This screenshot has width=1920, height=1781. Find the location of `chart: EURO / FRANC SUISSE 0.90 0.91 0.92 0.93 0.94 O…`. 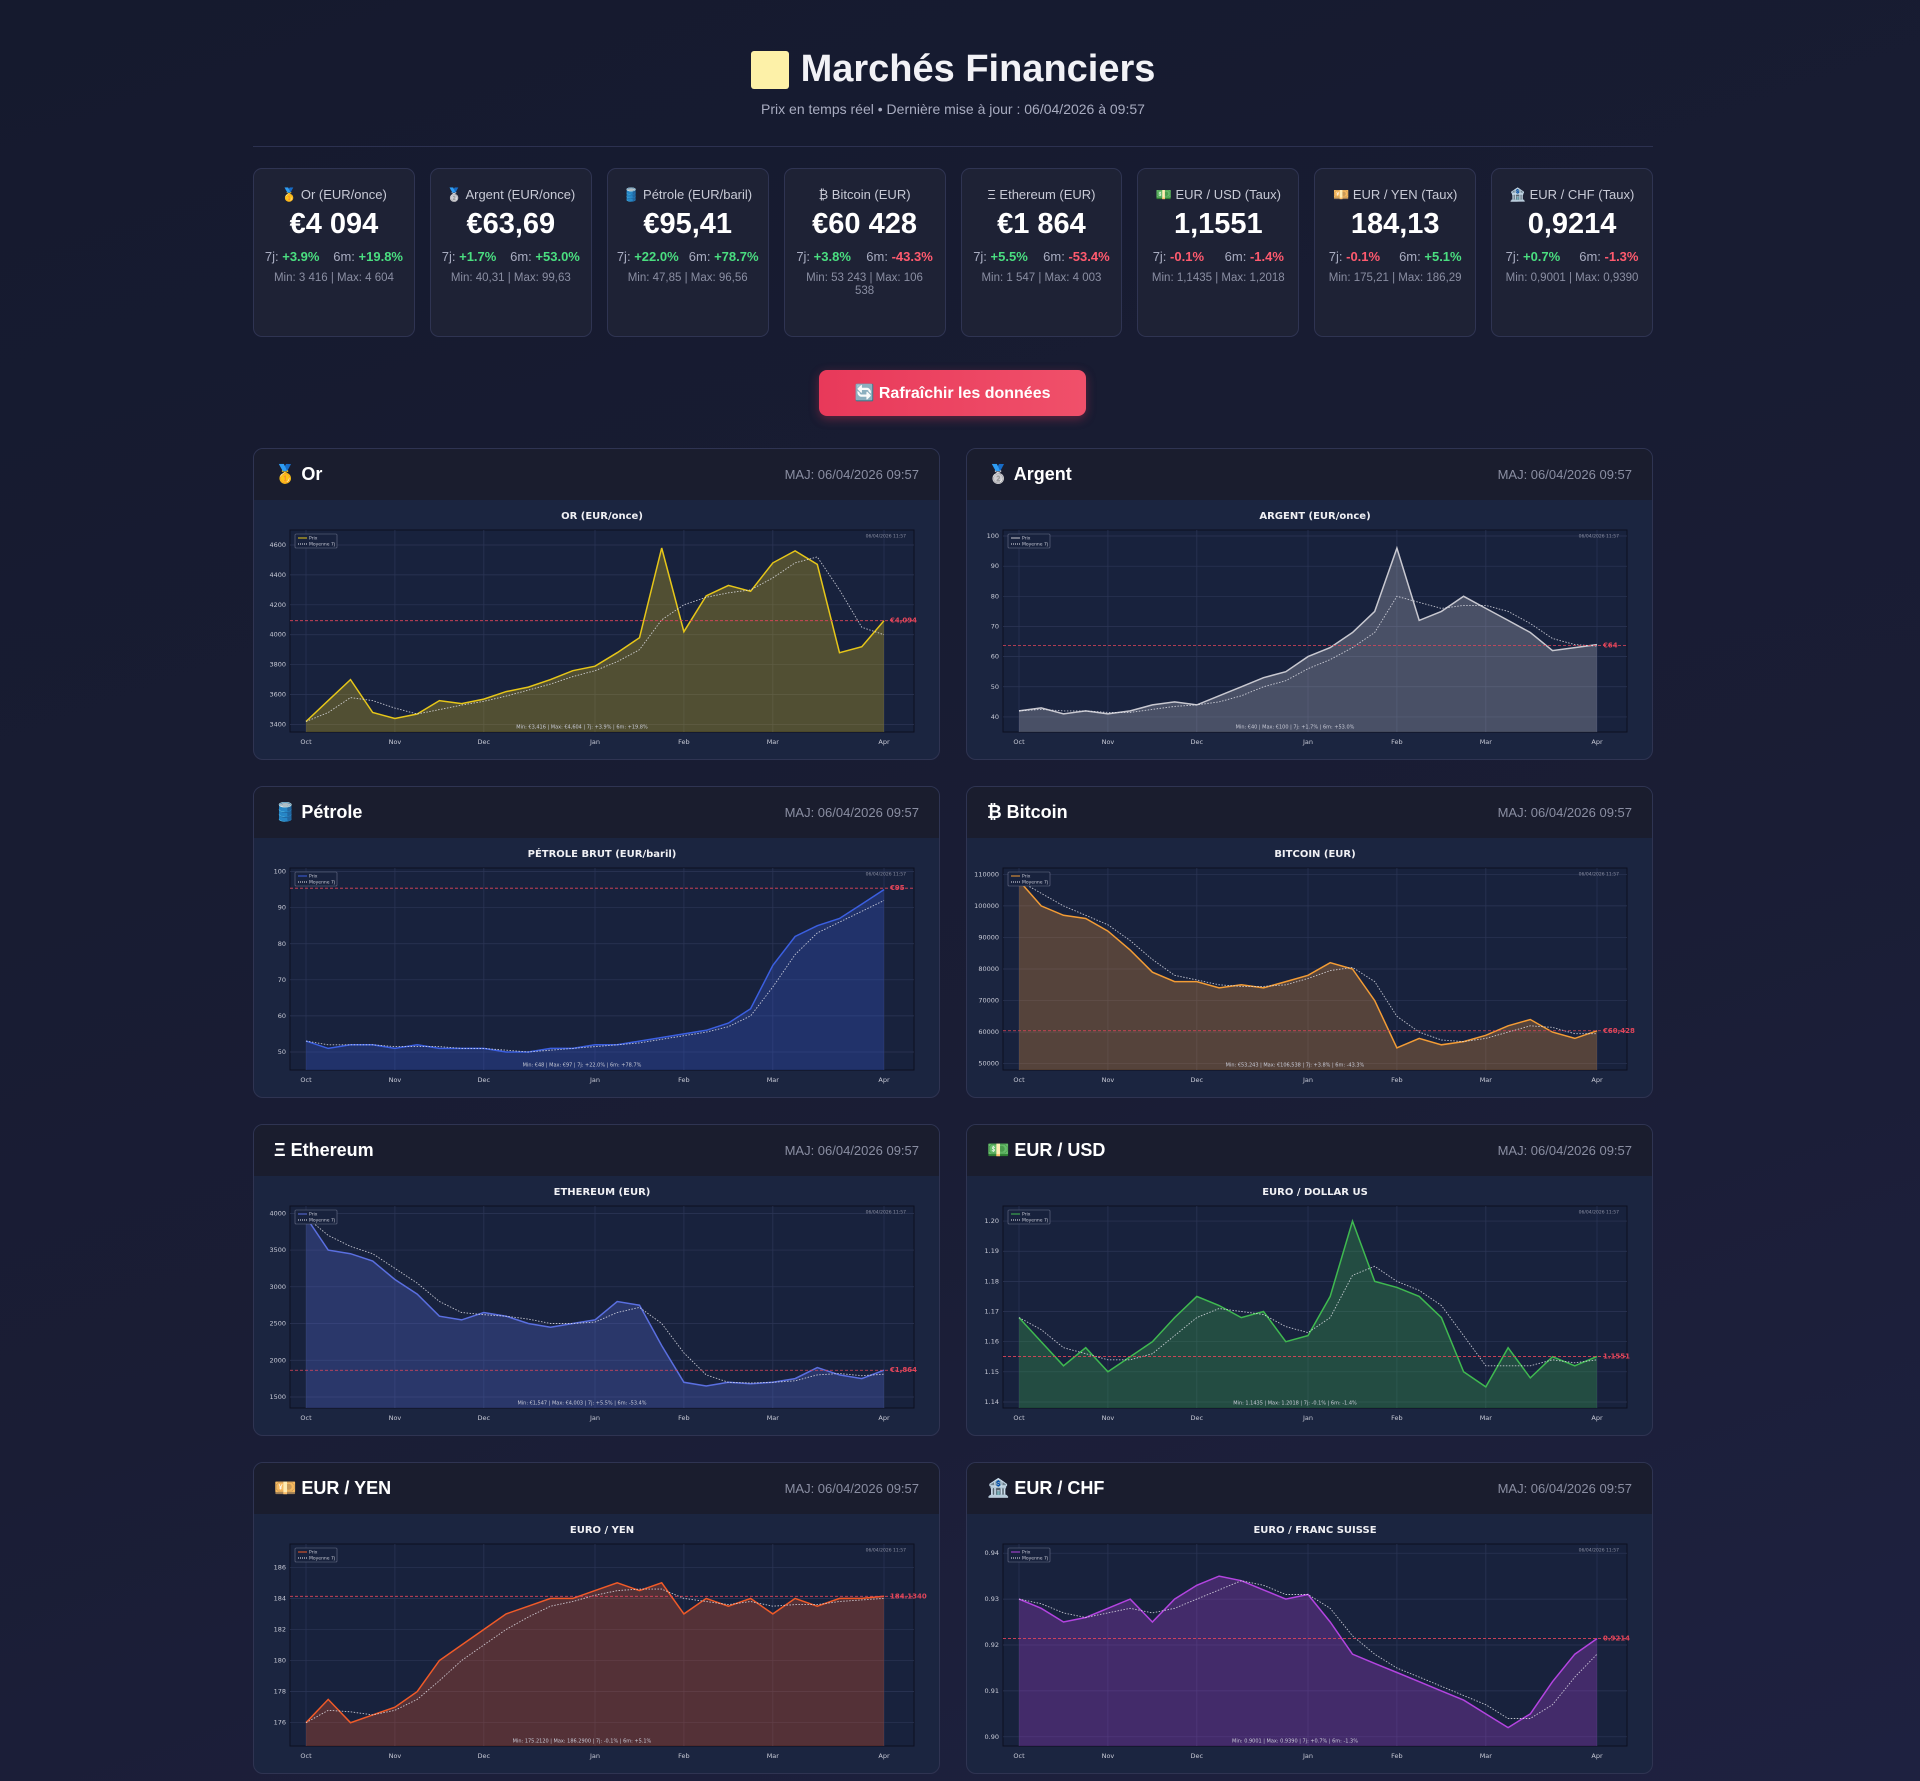

chart: EURO / FRANC SUISSE 0.90 0.91 0.92 0.93 0.94 O… is located at coordinates (1308, 1642).